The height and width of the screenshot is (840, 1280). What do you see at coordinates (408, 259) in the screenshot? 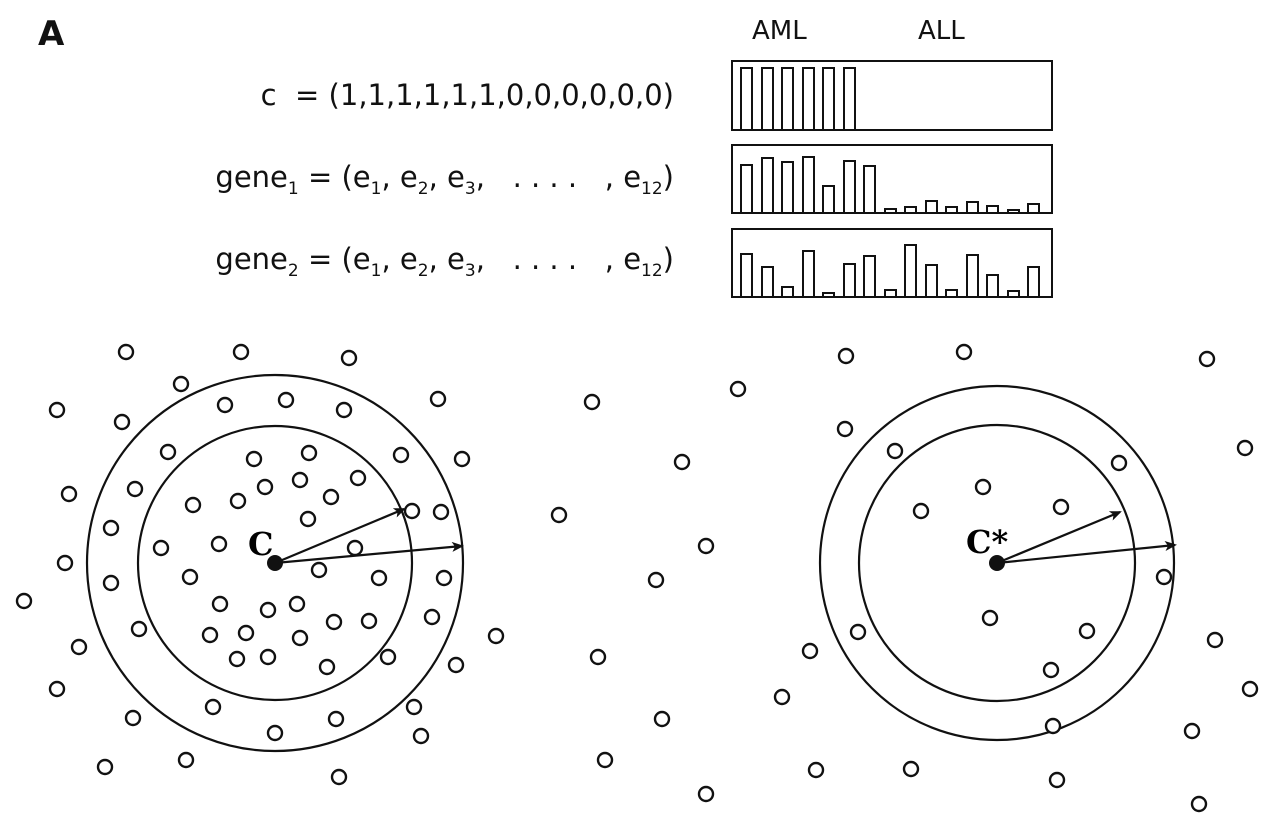
I see `gene2-e2: e` at bounding box center [408, 259].